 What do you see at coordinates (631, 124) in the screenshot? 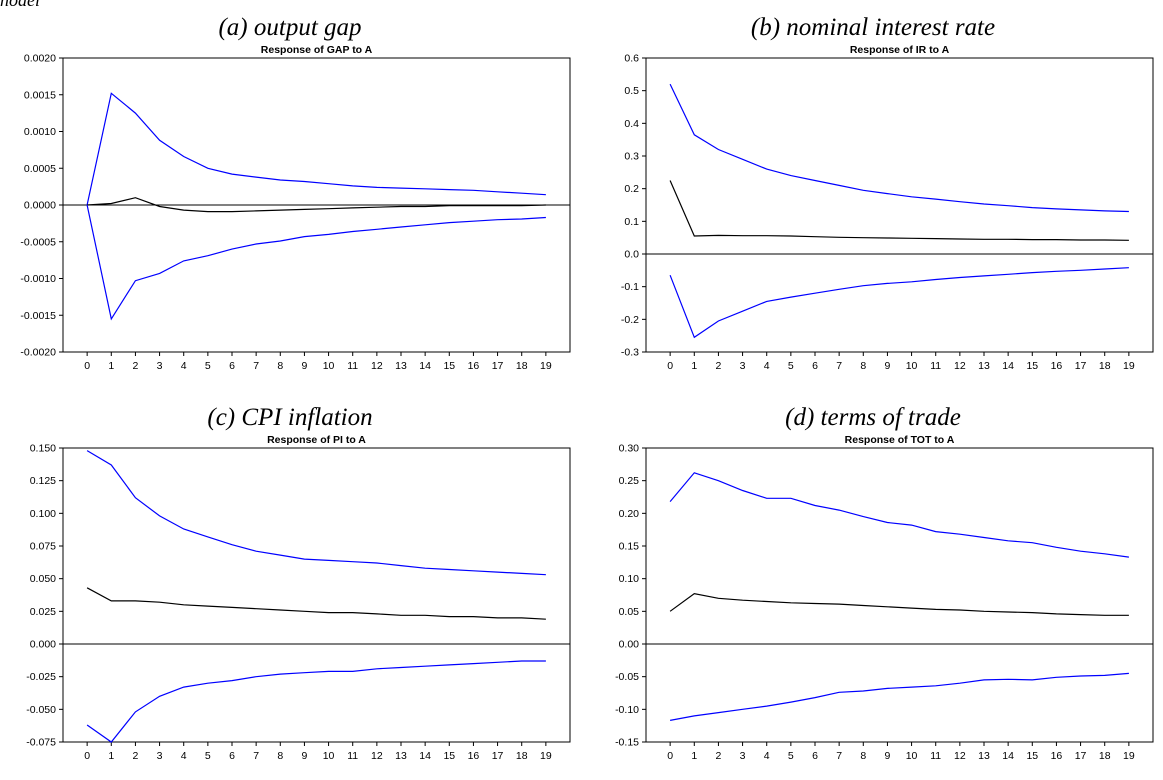
I see `y-tick-label: 0.4` at bounding box center [631, 124].